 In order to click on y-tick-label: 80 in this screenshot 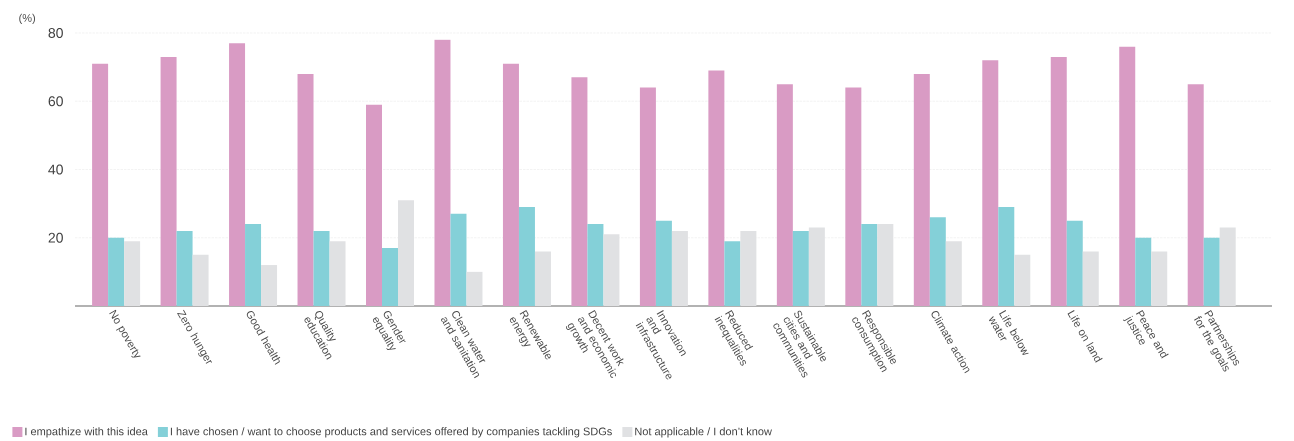, I will do `click(55, 33)`.